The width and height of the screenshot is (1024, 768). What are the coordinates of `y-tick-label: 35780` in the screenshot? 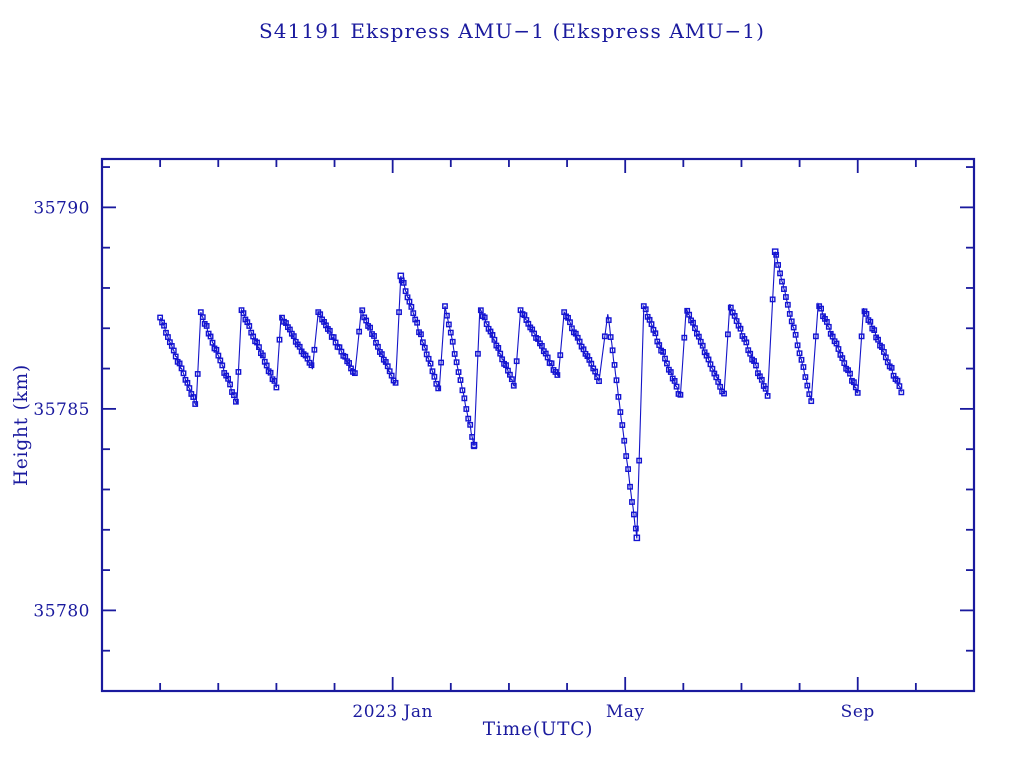 It's located at (61, 611).